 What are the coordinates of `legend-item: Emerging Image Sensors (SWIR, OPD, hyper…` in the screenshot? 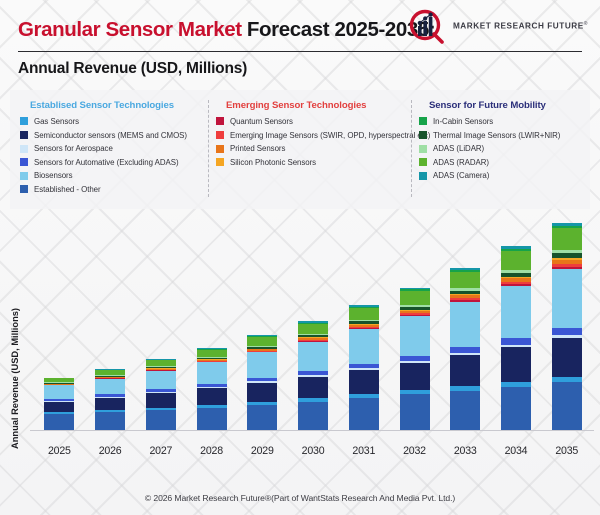 It's located at (323, 135).